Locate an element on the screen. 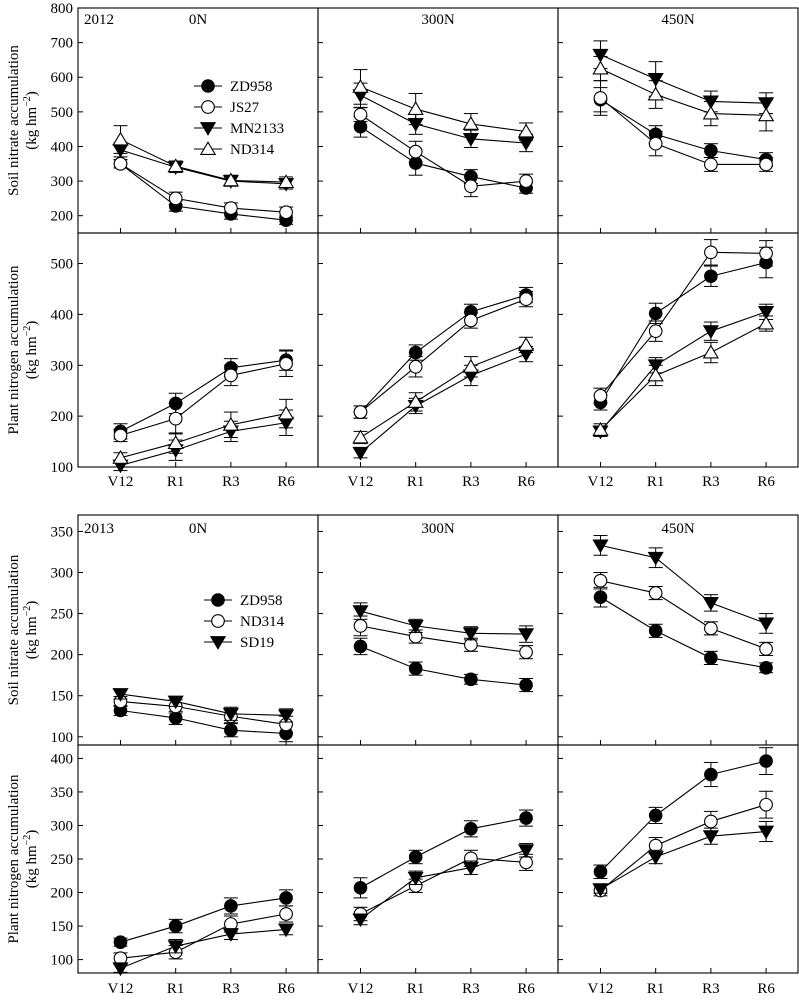  panel-2012-plant-0N: 100 200 300 400 500 V12 R1 R3 R6 is located at coordinates (185, 361).